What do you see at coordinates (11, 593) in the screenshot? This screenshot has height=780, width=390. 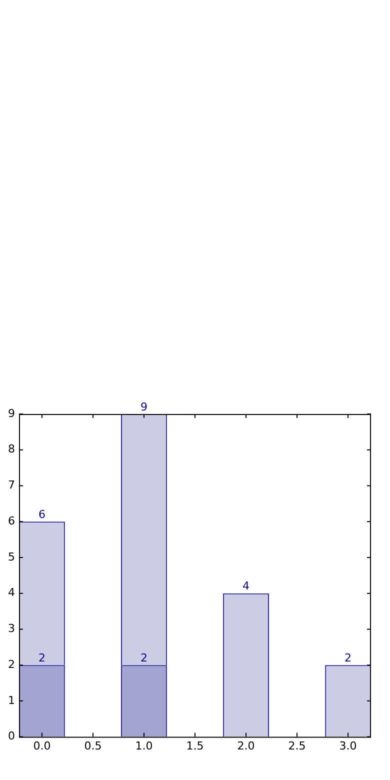 I see `y-tick-label: 4` at bounding box center [11, 593].